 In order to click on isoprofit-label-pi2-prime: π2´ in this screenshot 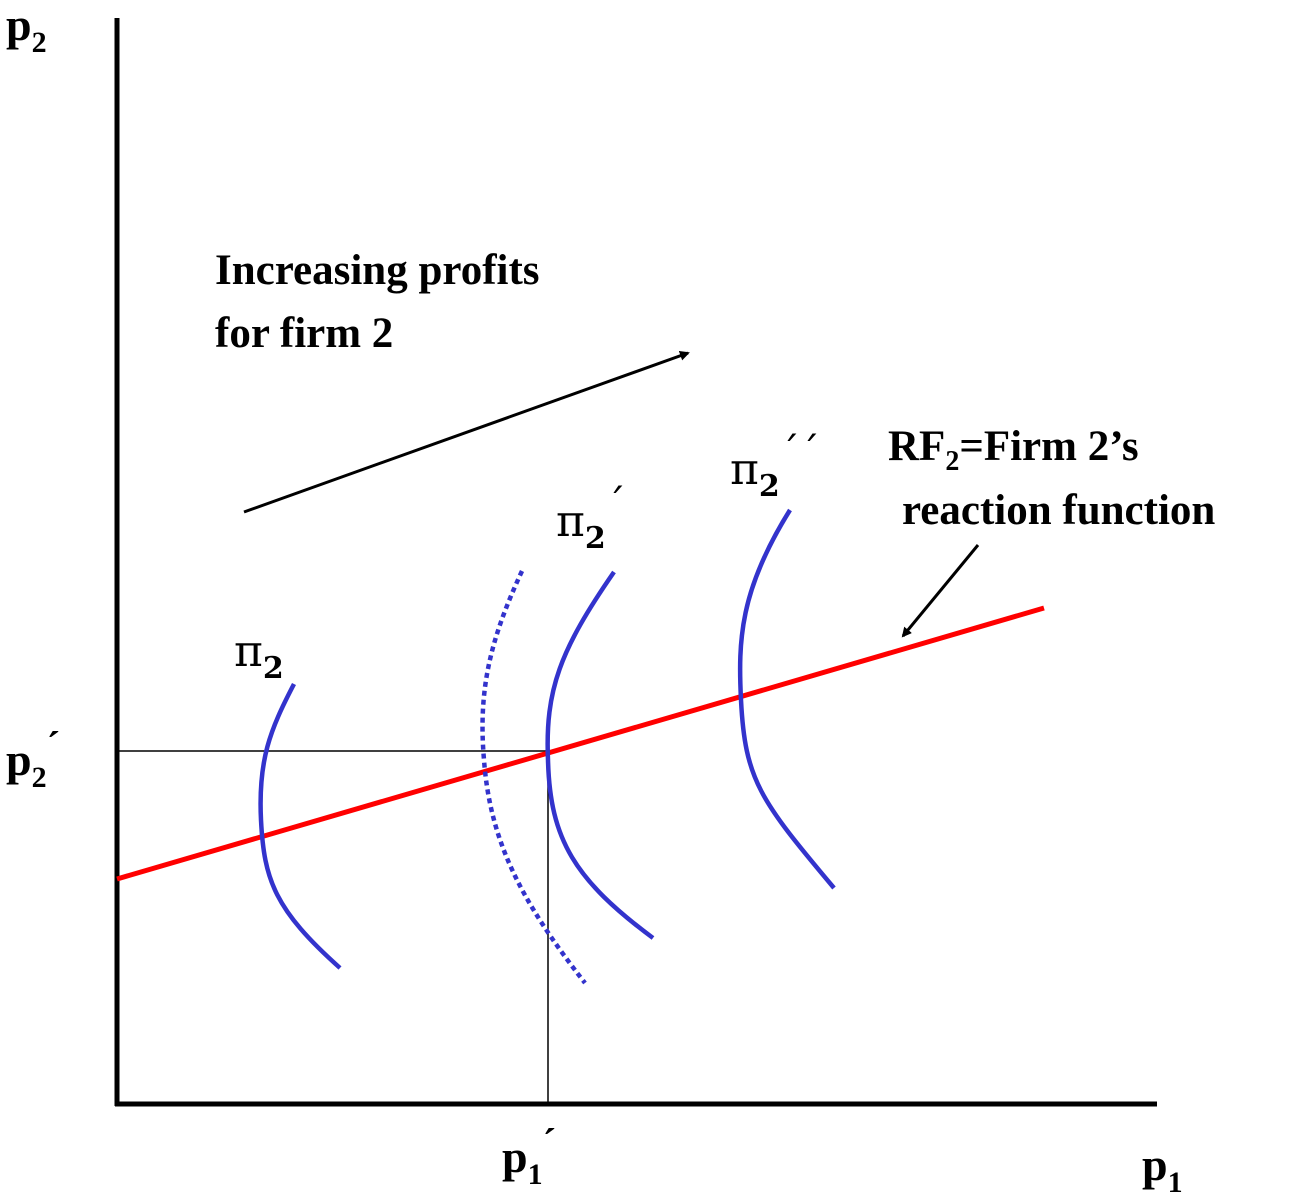, I will do `click(591, 519)`.